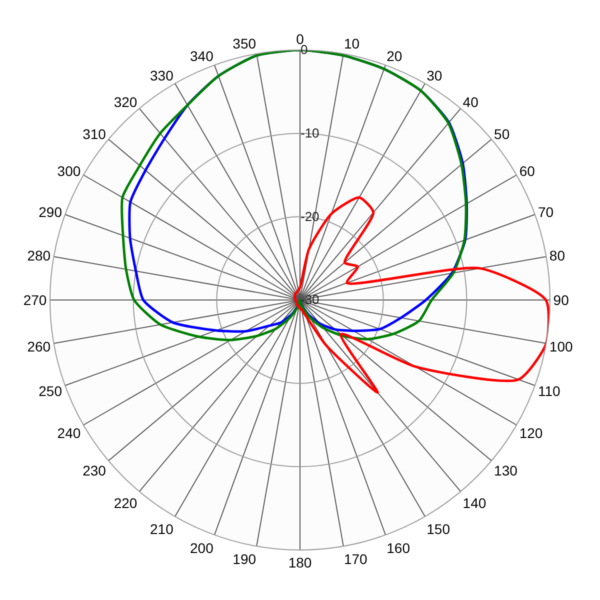 The width and height of the screenshot is (600, 600). I want to click on spoke-label: 140, so click(474, 502).